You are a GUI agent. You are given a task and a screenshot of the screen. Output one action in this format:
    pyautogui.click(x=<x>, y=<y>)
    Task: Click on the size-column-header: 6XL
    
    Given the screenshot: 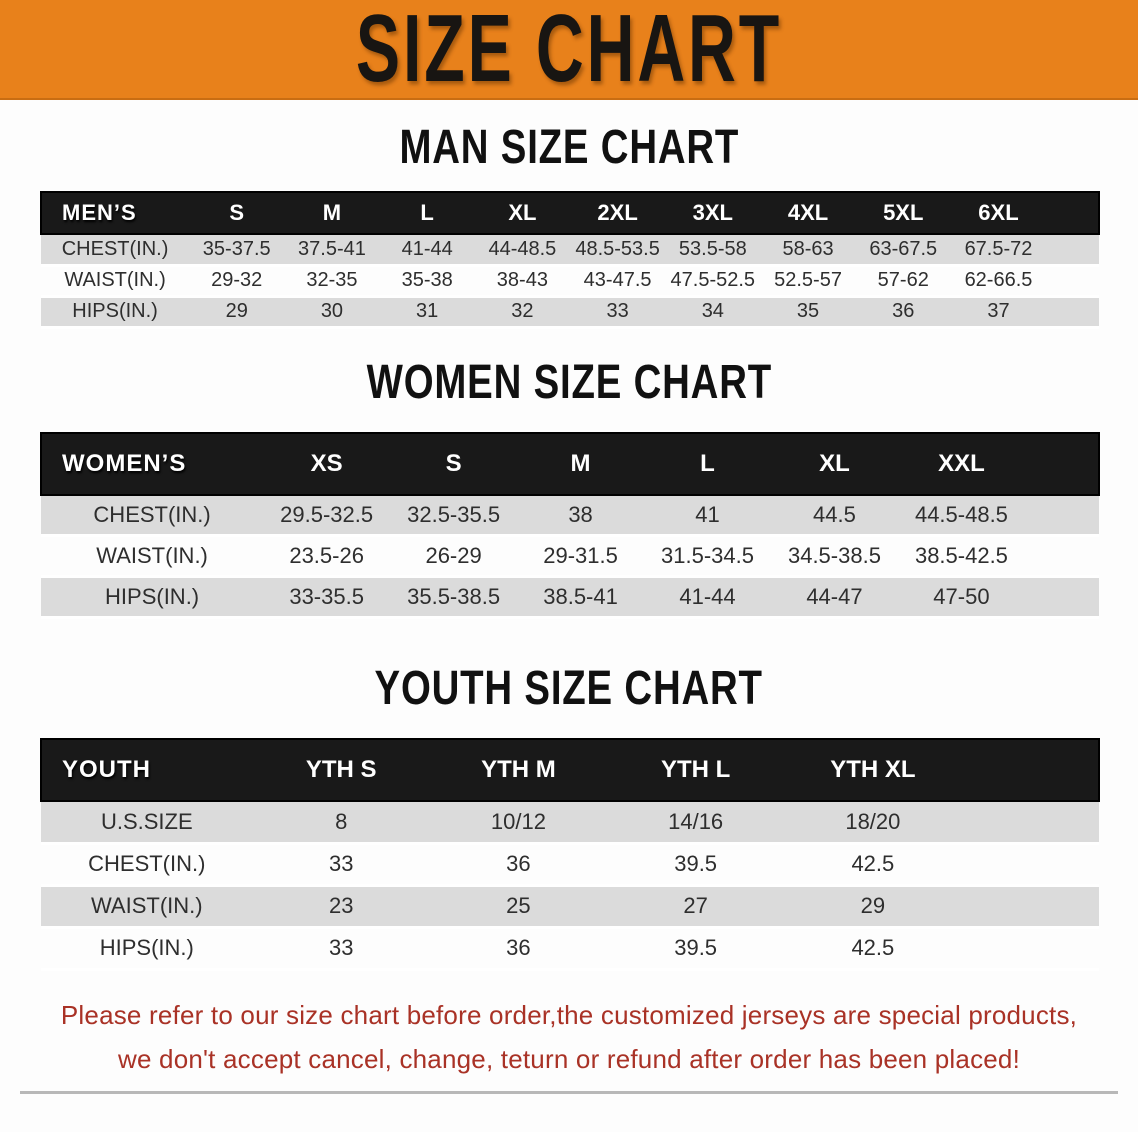 What is the action you would take?
    pyautogui.click(x=998, y=213)
    